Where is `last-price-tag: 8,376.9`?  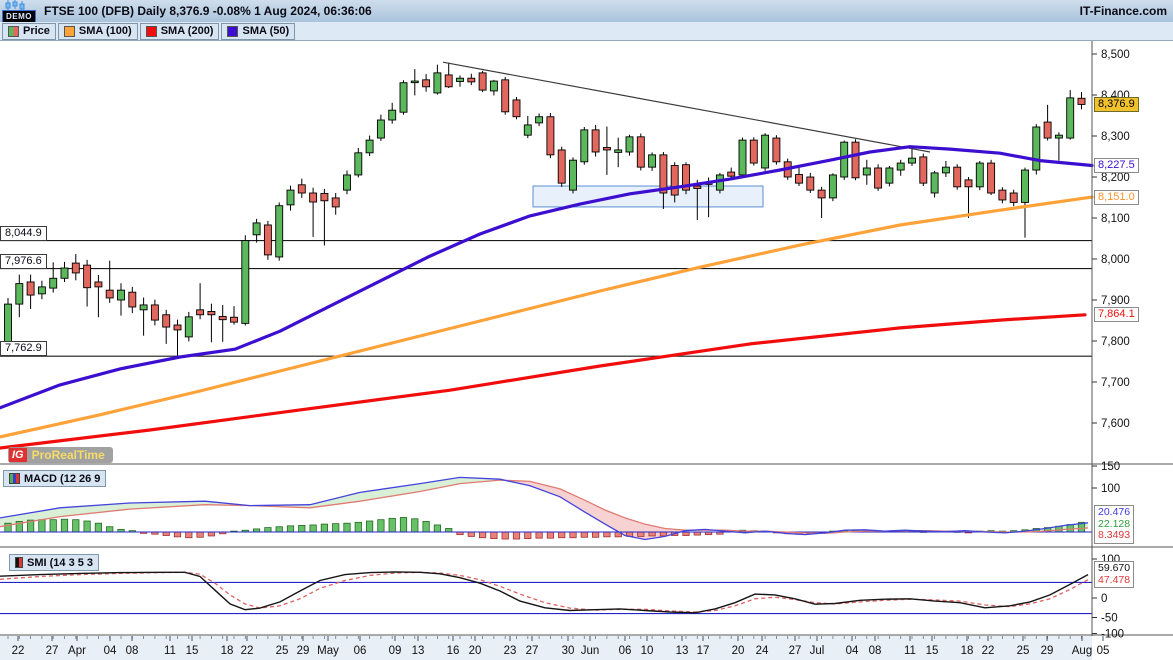
last-price-tag: 8,376.9 is located at coordinates (1116, 104).